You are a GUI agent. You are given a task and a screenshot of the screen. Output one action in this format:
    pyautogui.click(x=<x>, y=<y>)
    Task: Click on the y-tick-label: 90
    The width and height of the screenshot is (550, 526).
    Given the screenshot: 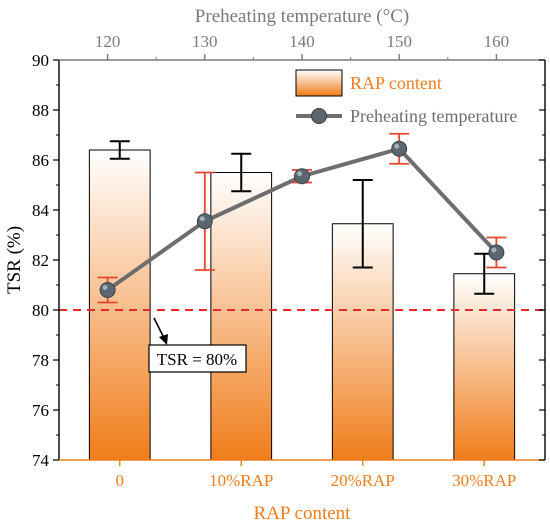 What is the action you would take?
    pyautogui.click(x=40, y=60)
    